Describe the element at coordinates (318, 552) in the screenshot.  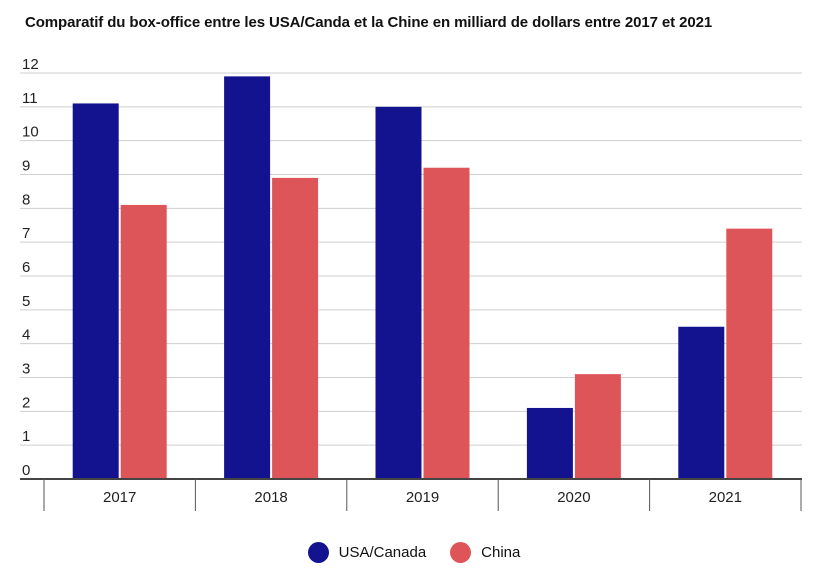
I see `legend-marker-usa-canada` at that location.